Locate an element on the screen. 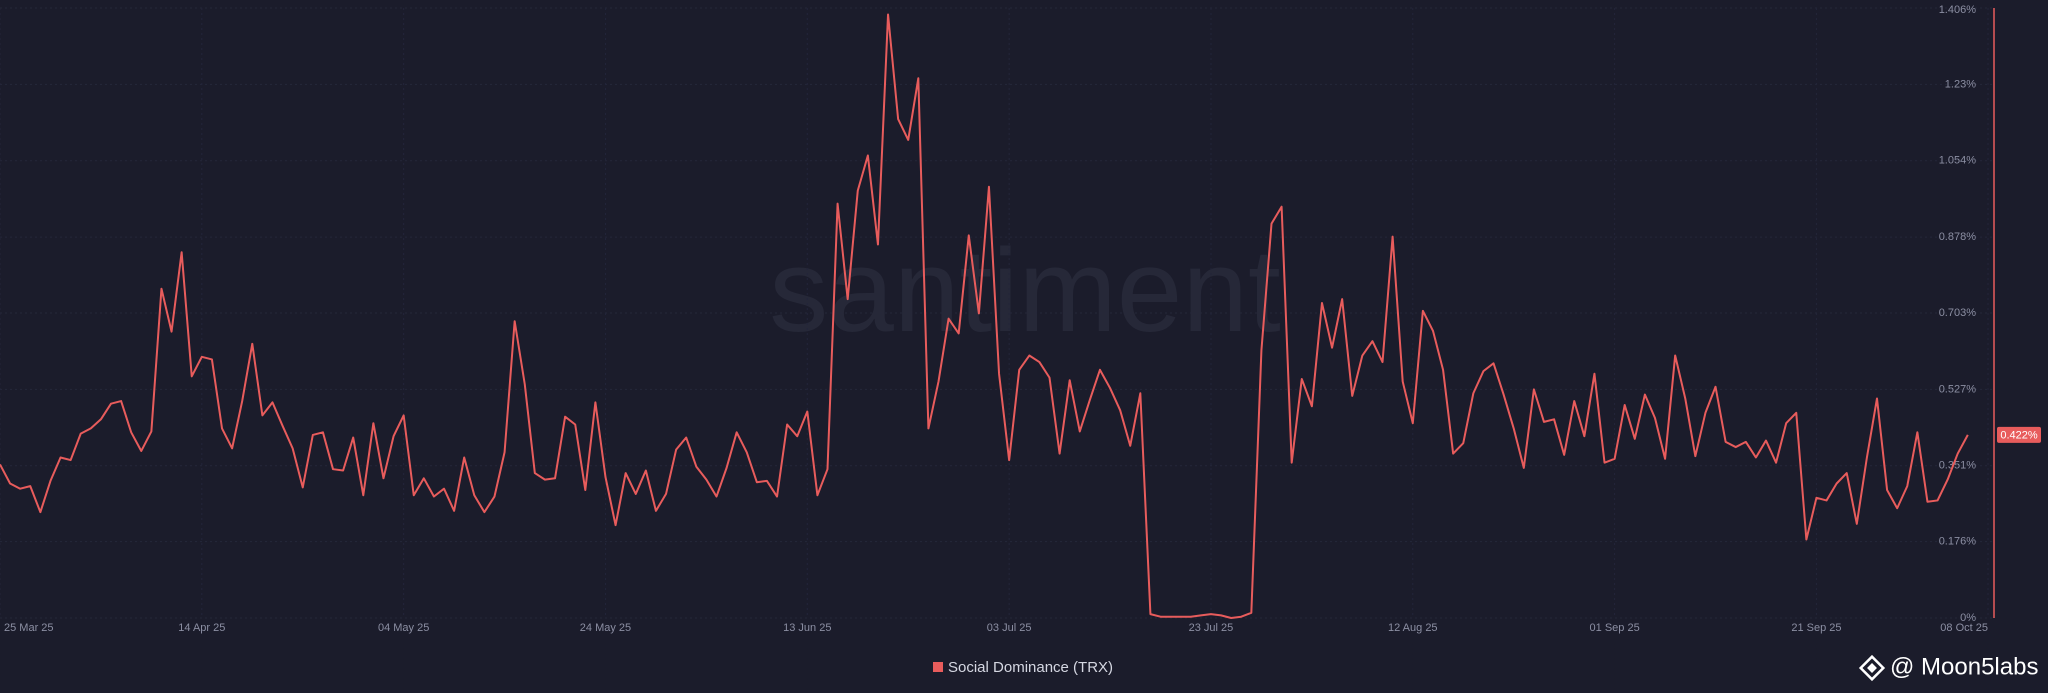  current-value-tag is located at coordinates (2019, 434).